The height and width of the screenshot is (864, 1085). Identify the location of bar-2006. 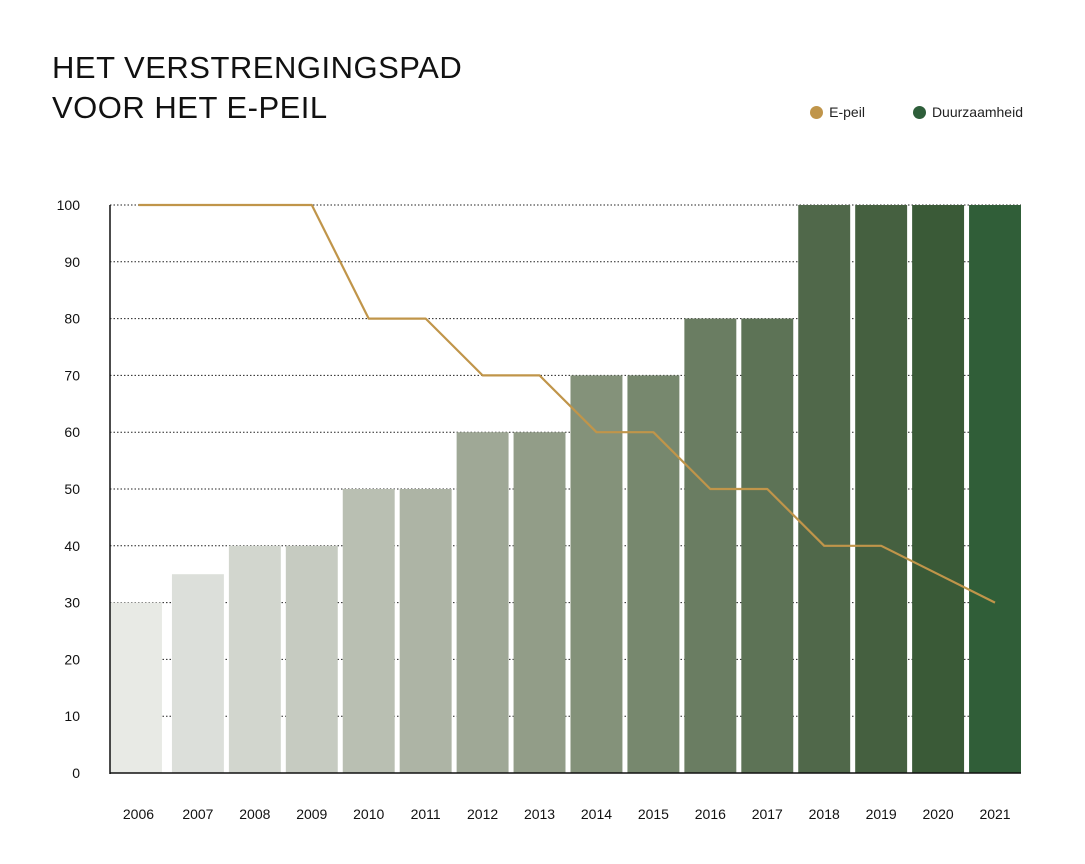
(136, 687).